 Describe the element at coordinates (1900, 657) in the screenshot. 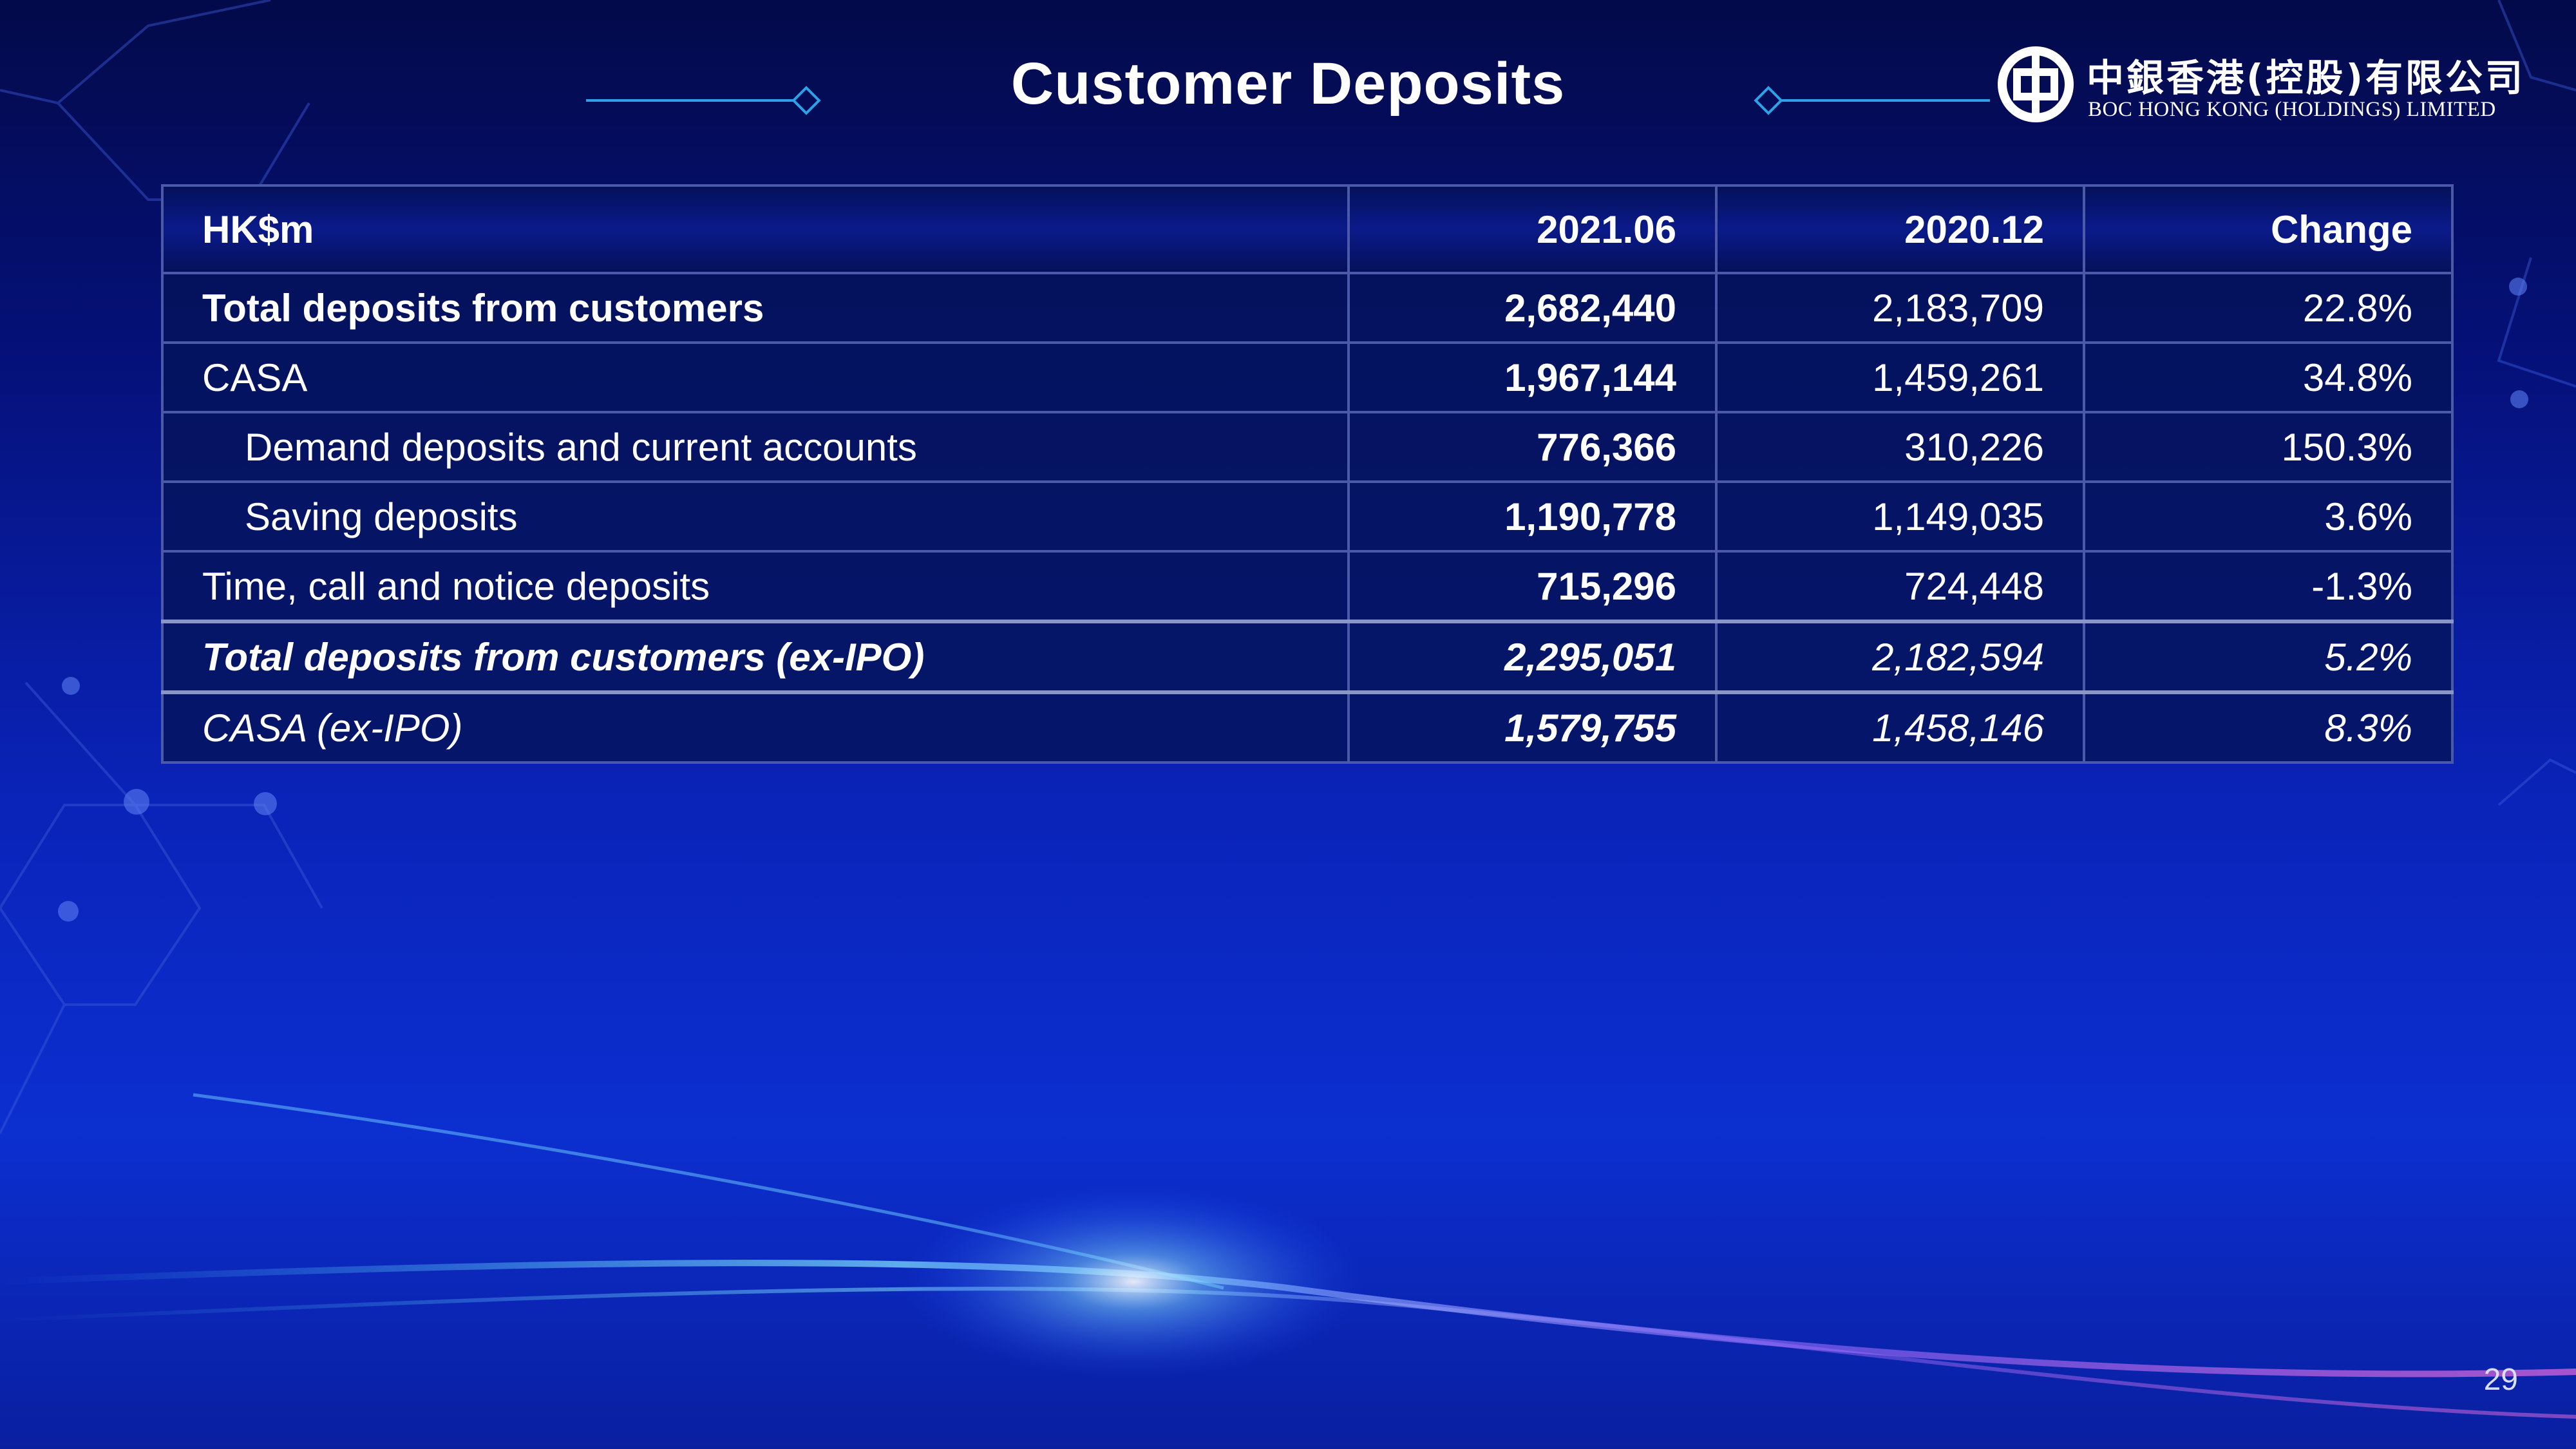

I see `value-2020-12: 2,182,594` at that location.